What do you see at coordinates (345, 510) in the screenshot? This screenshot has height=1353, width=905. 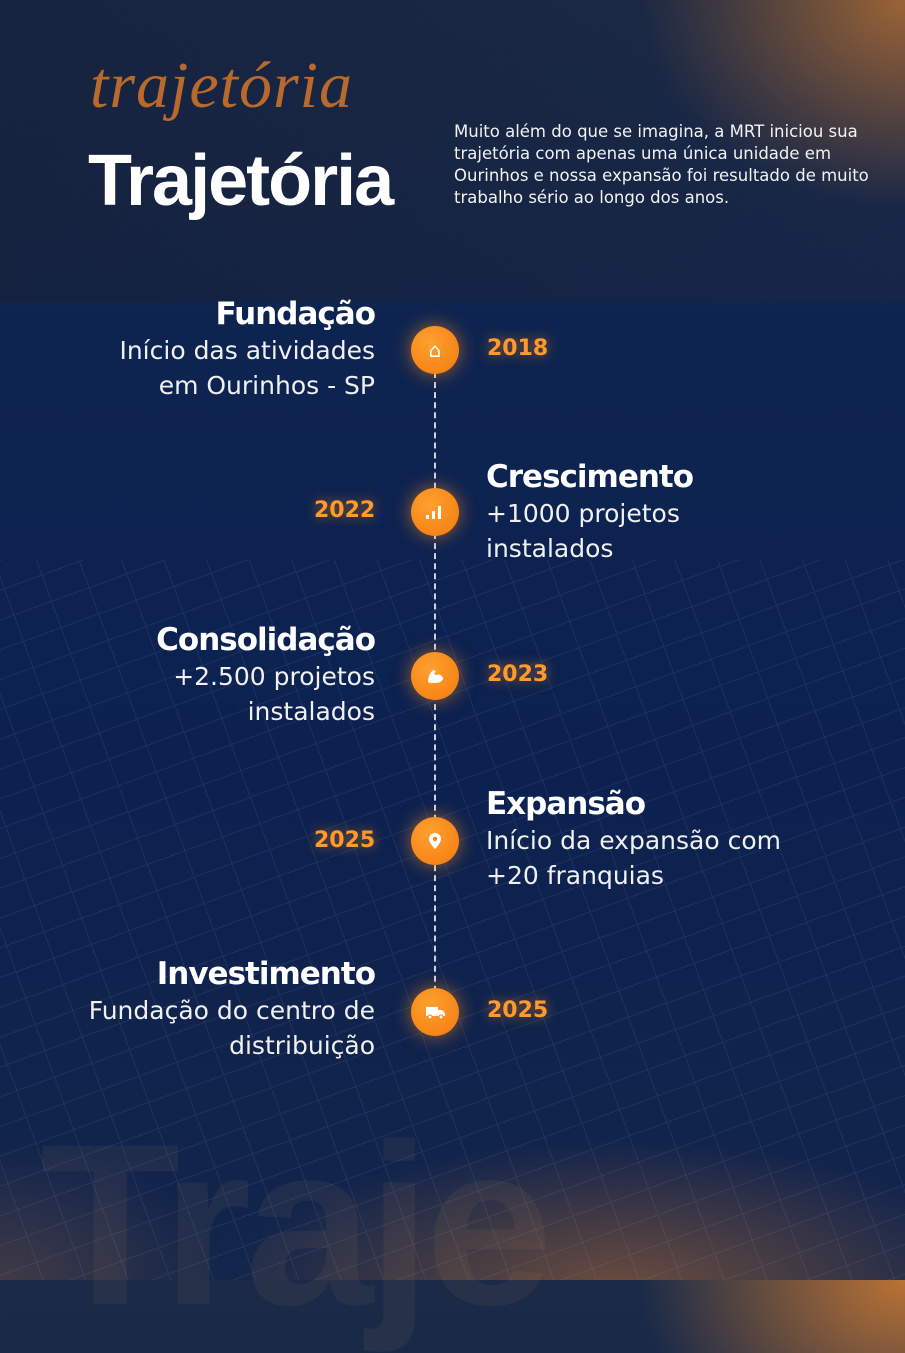 I see `item-year: 2022` at bounding box center [345, 510].